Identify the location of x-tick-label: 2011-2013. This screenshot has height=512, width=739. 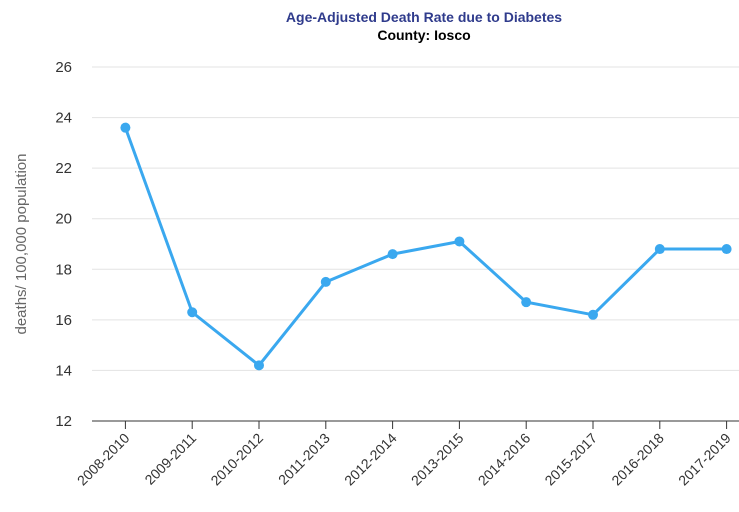
(304, 459).